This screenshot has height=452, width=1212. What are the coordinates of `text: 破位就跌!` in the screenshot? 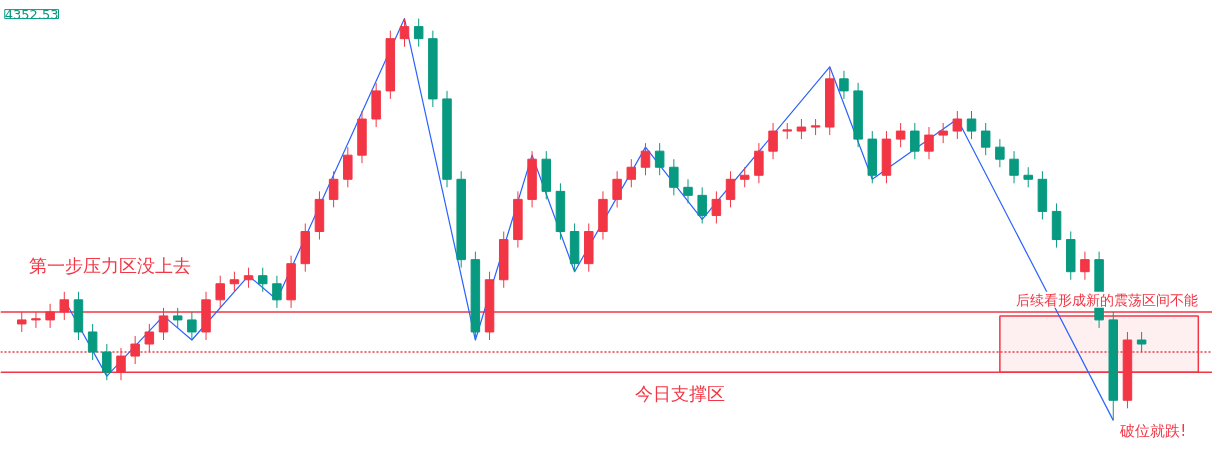 It's located at (1153, 431).